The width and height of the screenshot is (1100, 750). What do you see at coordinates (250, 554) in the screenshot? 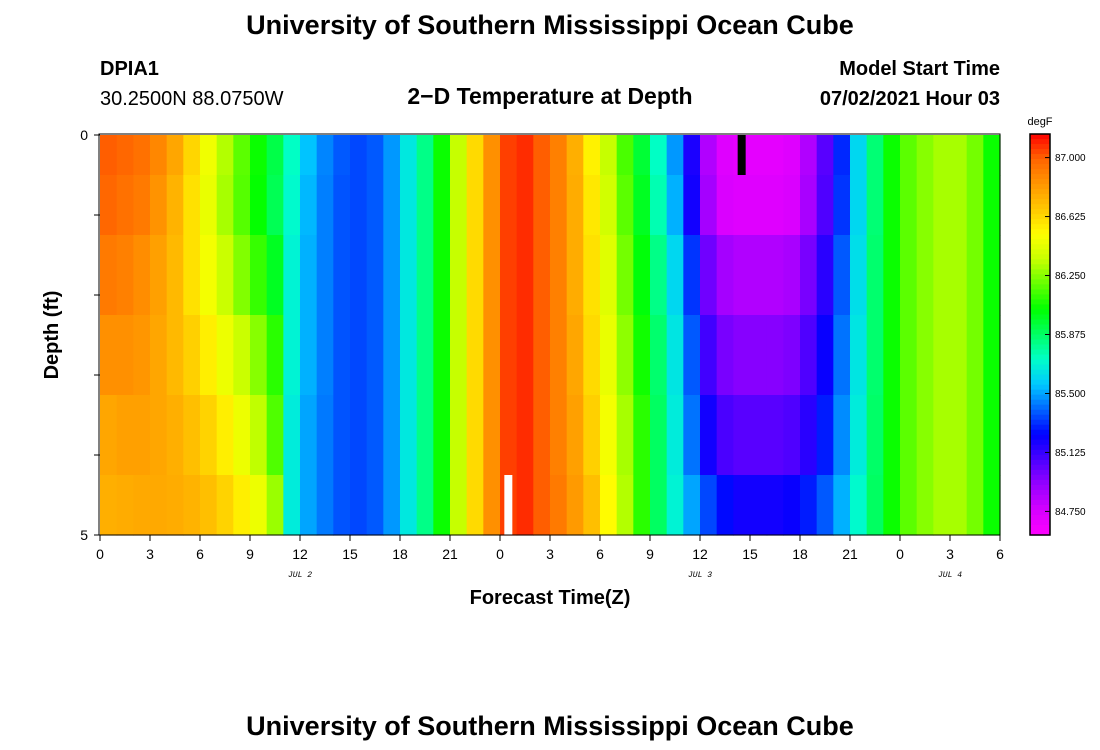
I see `x-tick-label: 9` at bounding box center [250, 554].